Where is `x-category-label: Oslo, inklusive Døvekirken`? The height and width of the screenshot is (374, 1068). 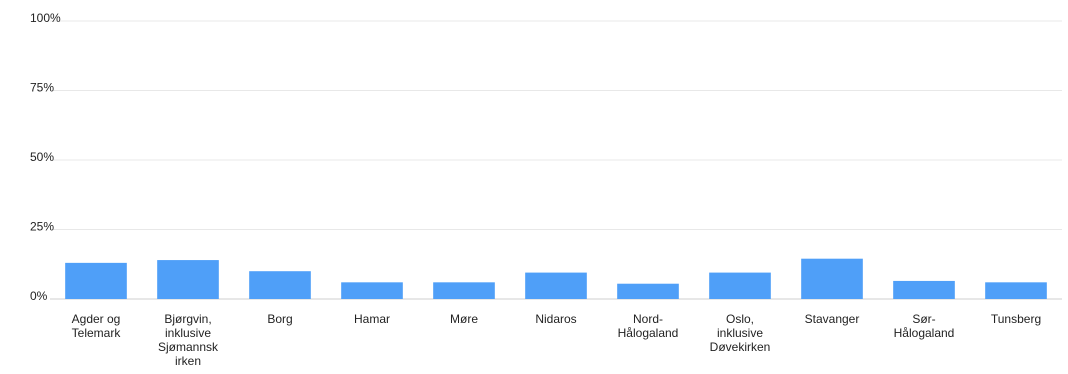
x-category-label: Oslo, inklusive Døvekirken is located at coordinates (740, 333).